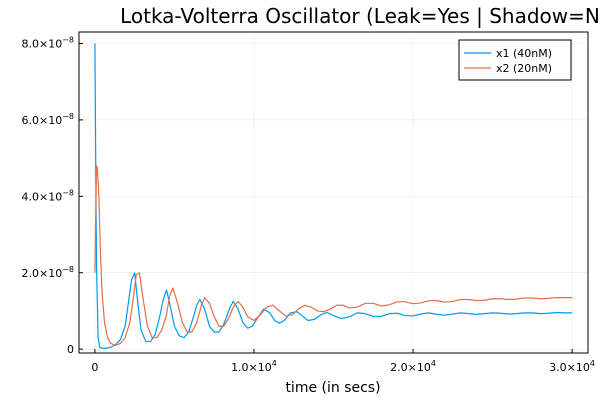 The image size is (600, 400). I want to click on legend: x1 (40nM) x2 (20nM), so click(515, 60).